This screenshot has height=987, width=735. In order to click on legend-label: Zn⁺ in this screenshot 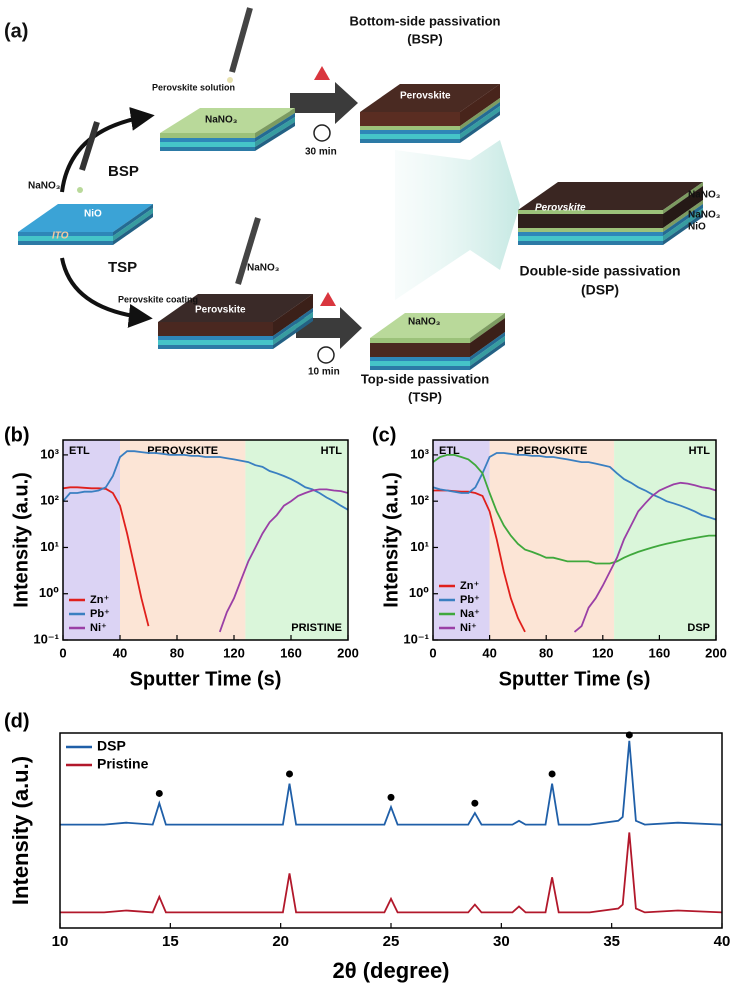, I will do `click(99, 600)`.